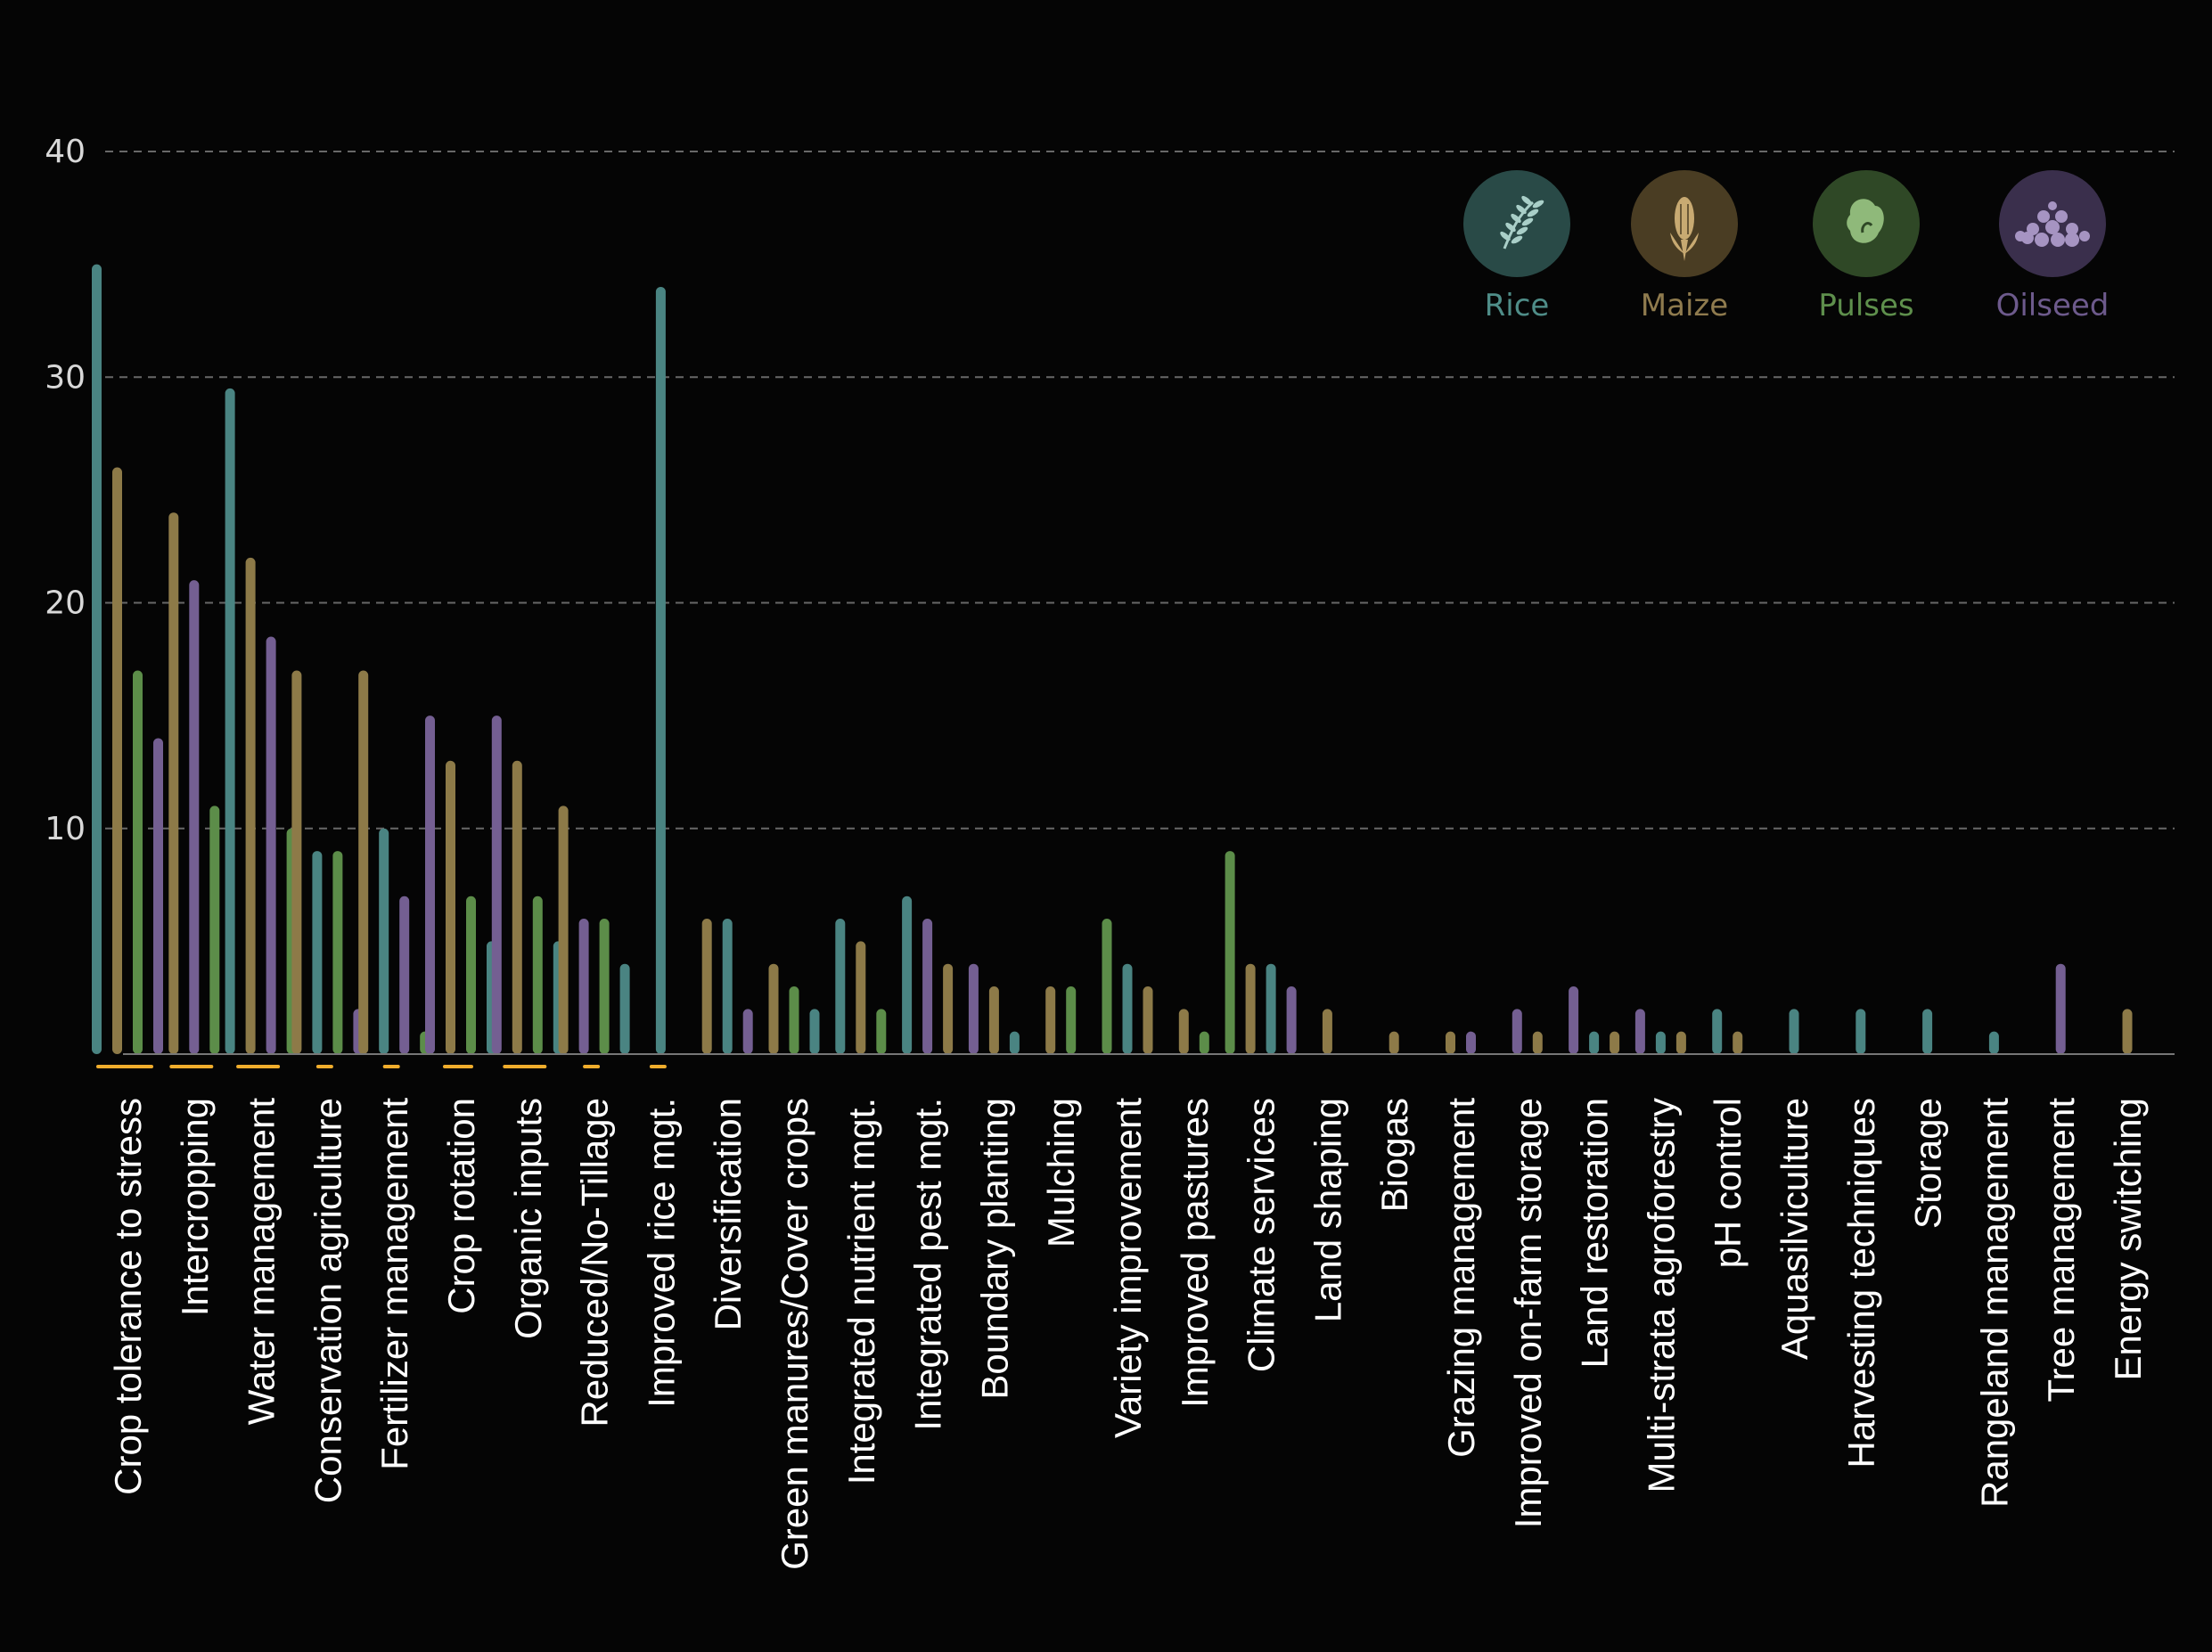 The width and height of the screenshot is (2212, 1652). I want to click on x-tick-label: Grazing management, so click(1461, 1278).